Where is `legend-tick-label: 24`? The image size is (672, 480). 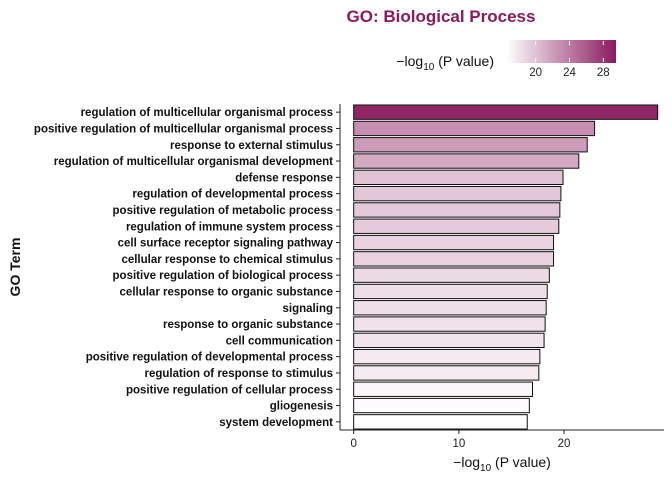
legend-tick-label: 24 is located at coordinates (569, 73).